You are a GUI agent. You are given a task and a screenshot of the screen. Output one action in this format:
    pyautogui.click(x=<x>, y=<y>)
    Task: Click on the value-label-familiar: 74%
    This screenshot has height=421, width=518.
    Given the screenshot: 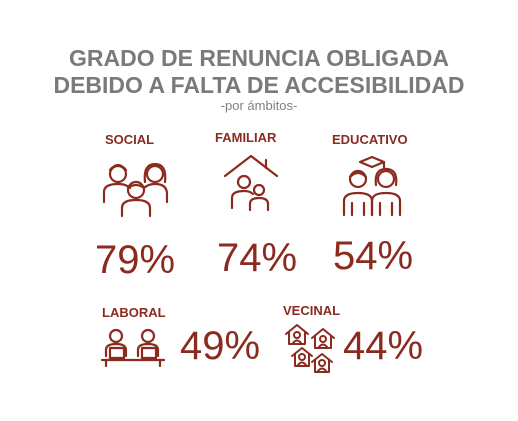 What is the action you would take?
    pyautogui.click(x=257, y=258)
    